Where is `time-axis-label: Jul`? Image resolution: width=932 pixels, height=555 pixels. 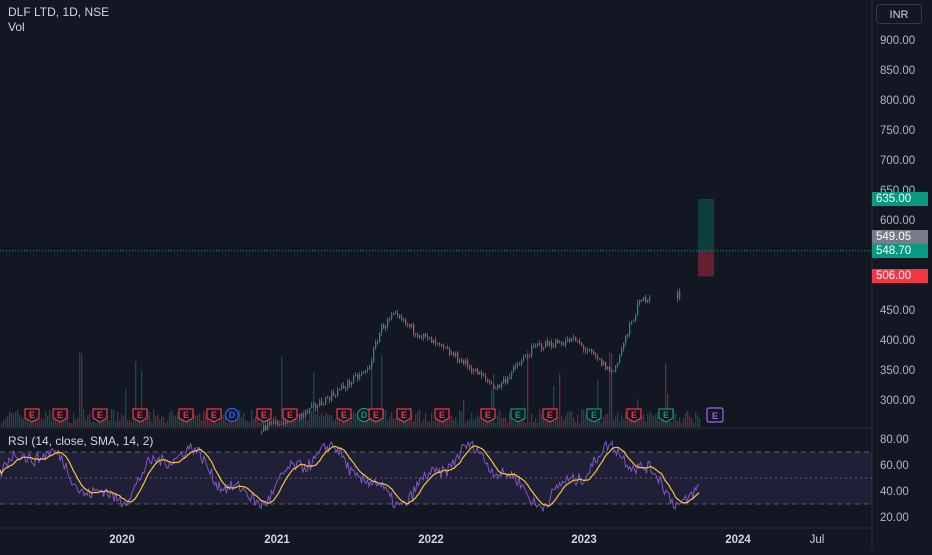
time-axis-label: Jul is located at coordinates (817, 540).